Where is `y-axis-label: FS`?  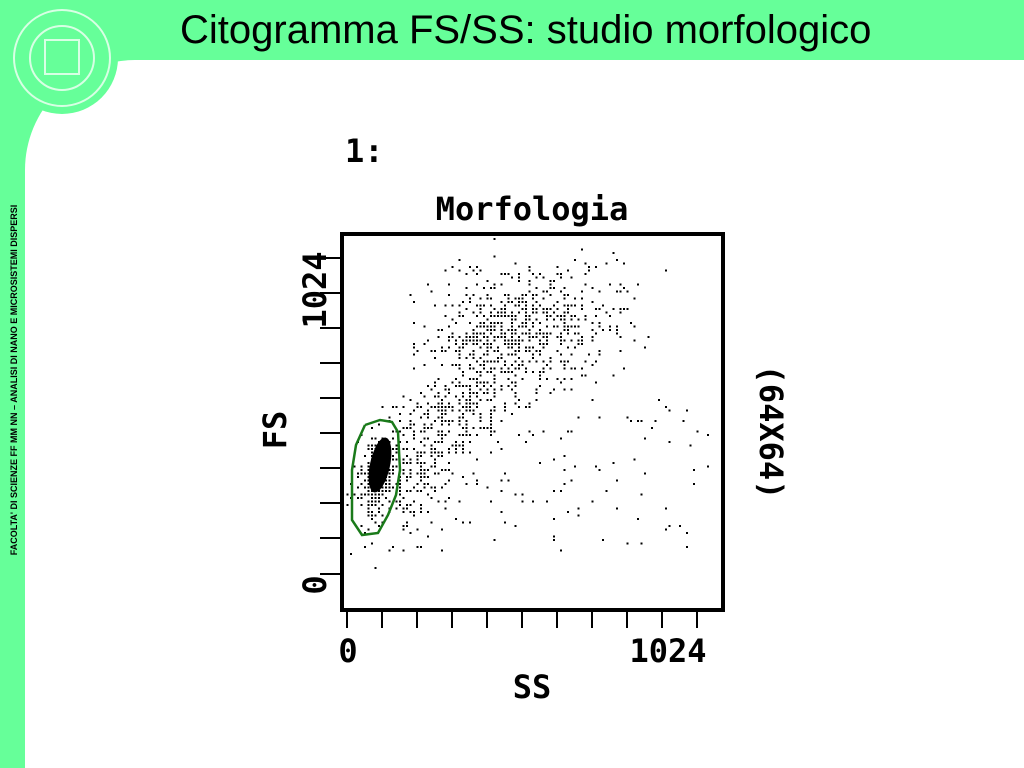 y-axis-label: FS is located at coordinates (275, 430).